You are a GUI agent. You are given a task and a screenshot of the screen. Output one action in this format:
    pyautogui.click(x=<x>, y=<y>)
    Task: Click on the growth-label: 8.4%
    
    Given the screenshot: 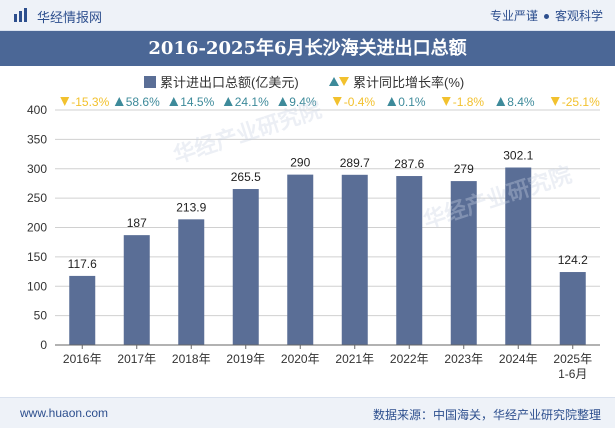 What is the action you would take?
    pyautogui.click(x=521, y=102)
    